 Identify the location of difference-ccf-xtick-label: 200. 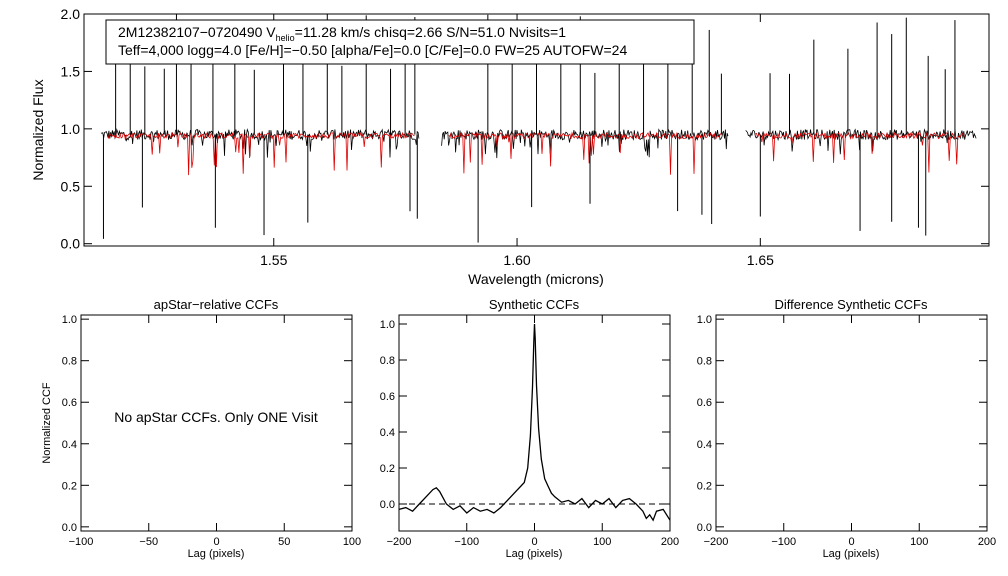
(987, 542).